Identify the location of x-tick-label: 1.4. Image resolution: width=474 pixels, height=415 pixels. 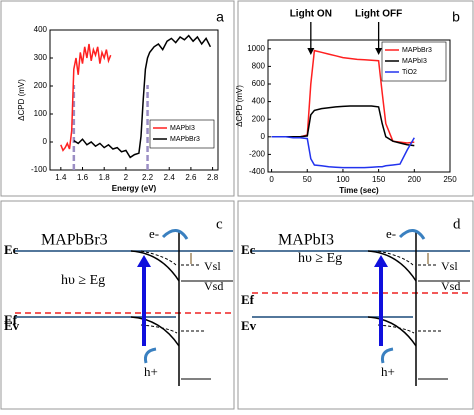
(61, 177).